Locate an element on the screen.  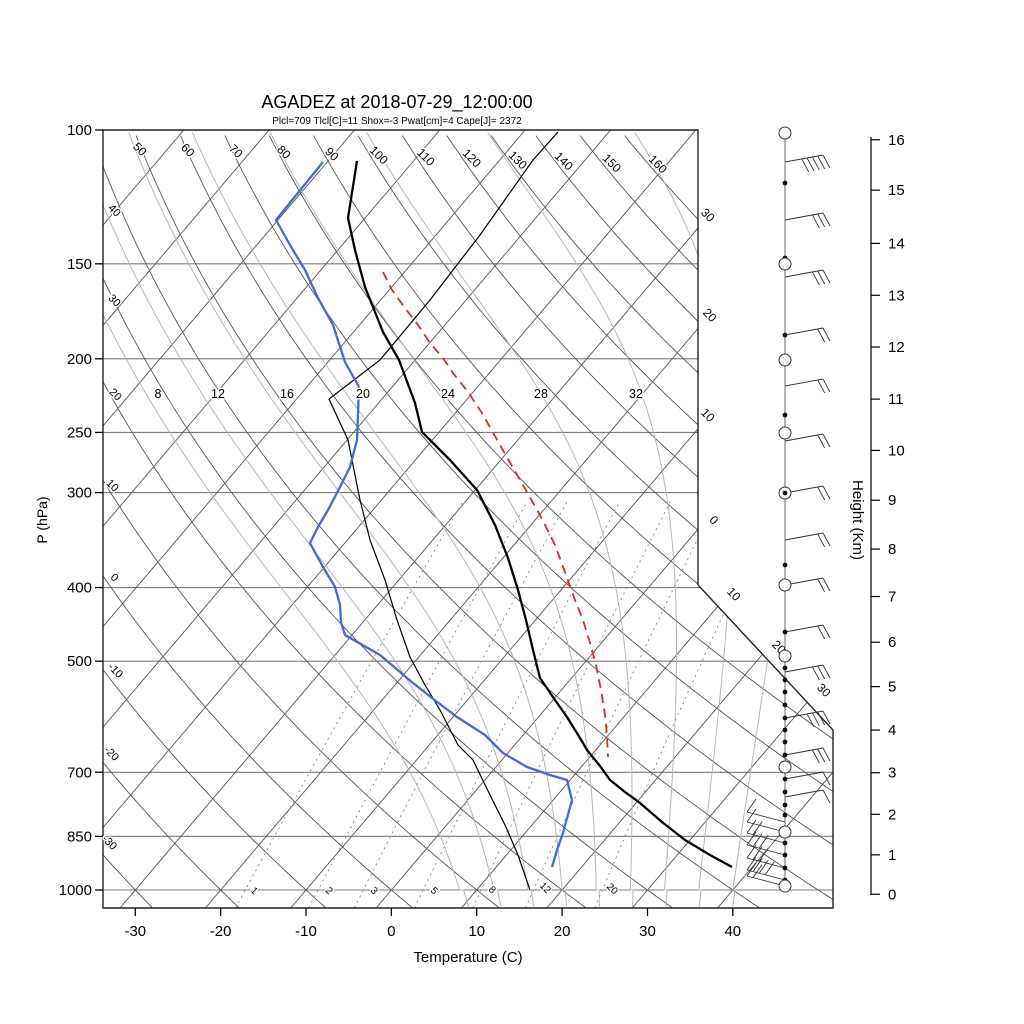
mixing-ratio-label: 20 is located at coordinates (612, 889).